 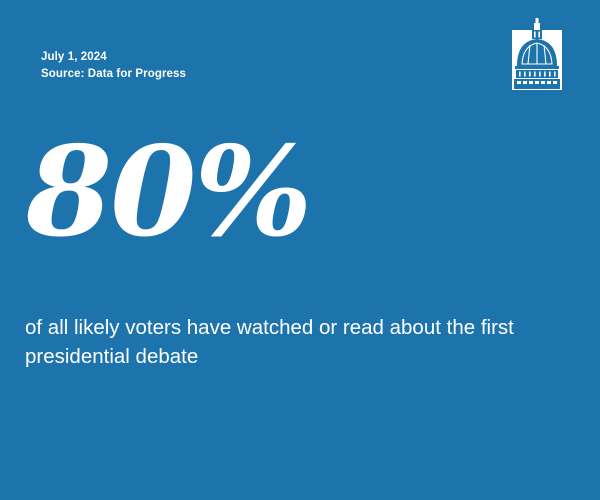 I want to click on source-label: Source: Data for Progress, so click(x=114, y=74).